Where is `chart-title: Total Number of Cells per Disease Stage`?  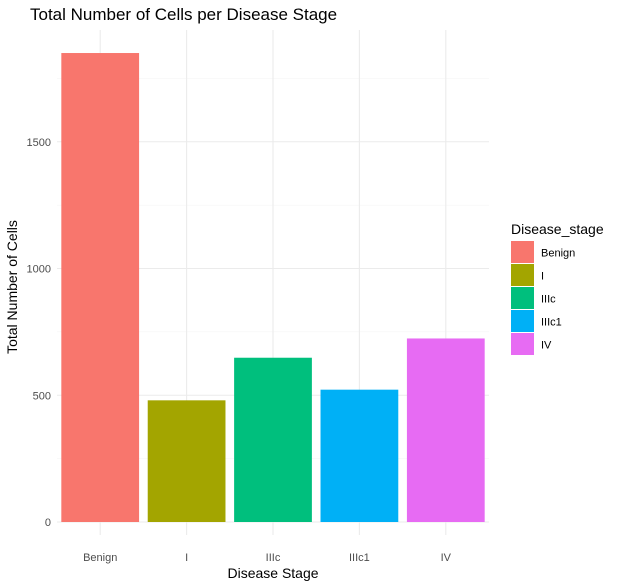
chart-title: Total Number of Cells per Disease Stage is located at coordinates (183, 14).